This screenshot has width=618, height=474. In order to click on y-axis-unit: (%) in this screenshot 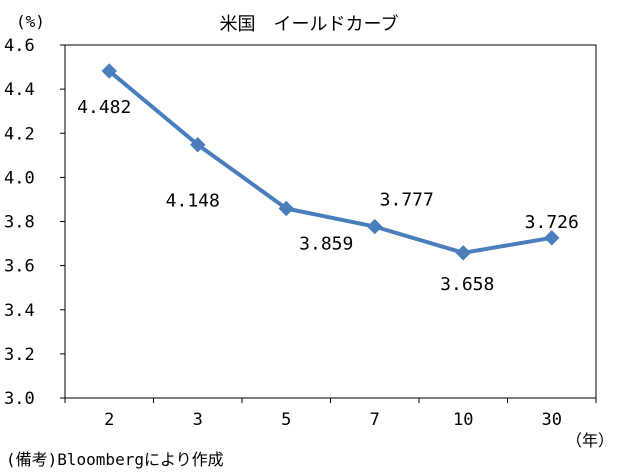, I will do `click(30, 21)`.